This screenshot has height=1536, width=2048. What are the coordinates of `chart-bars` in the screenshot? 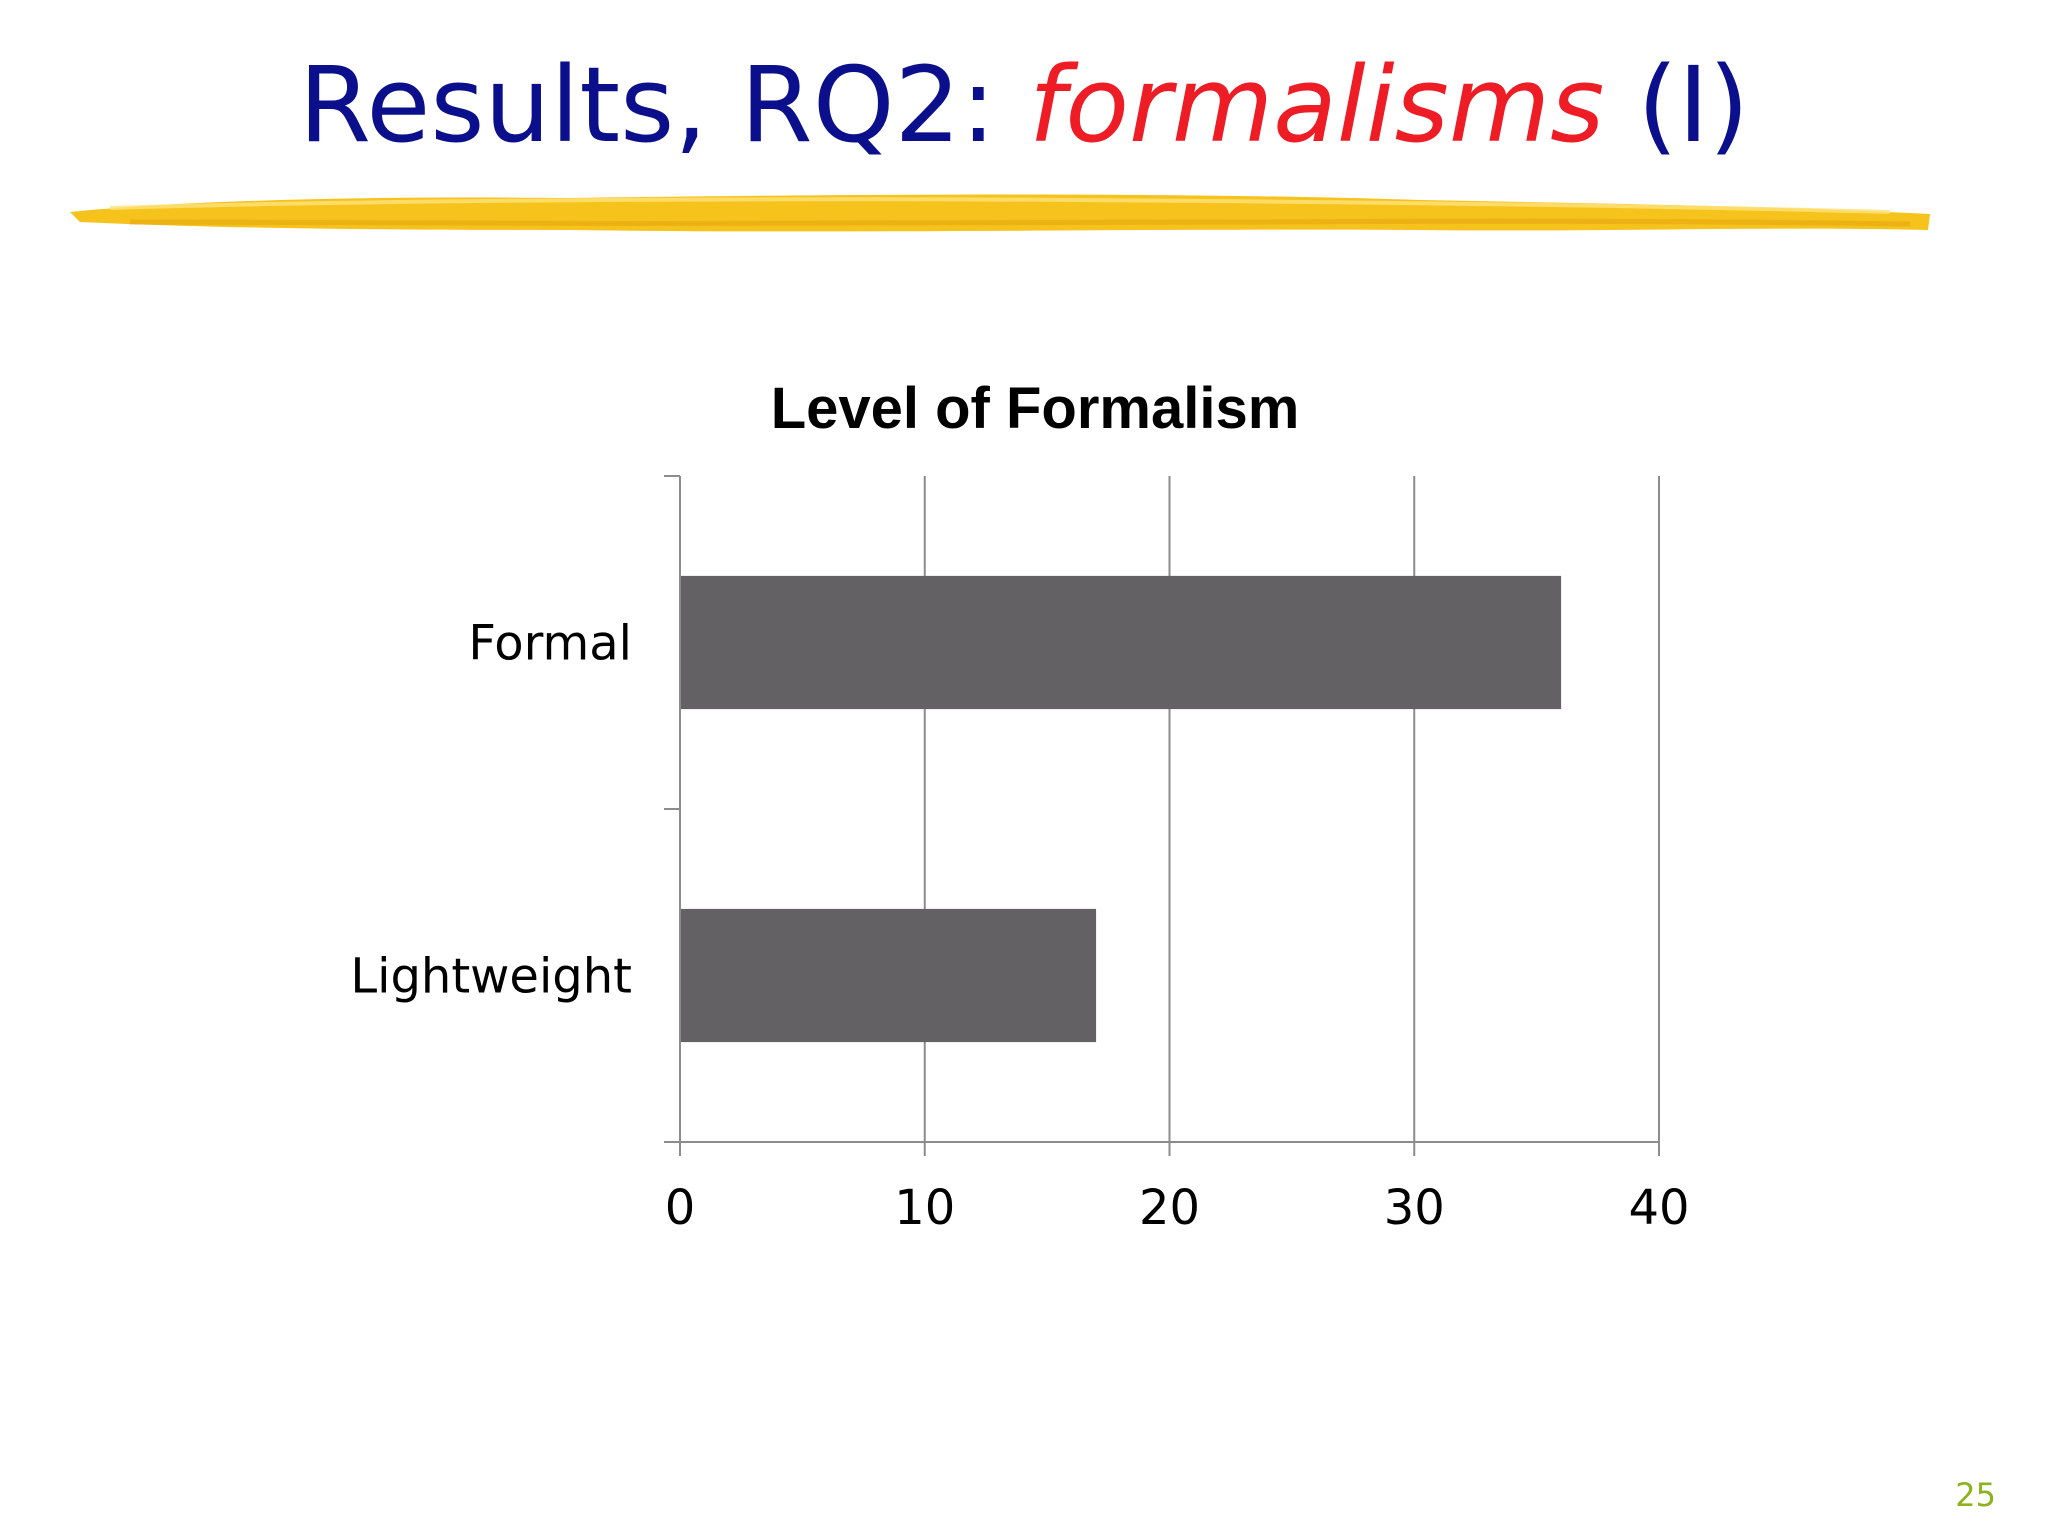 It's located at (1121, 809).